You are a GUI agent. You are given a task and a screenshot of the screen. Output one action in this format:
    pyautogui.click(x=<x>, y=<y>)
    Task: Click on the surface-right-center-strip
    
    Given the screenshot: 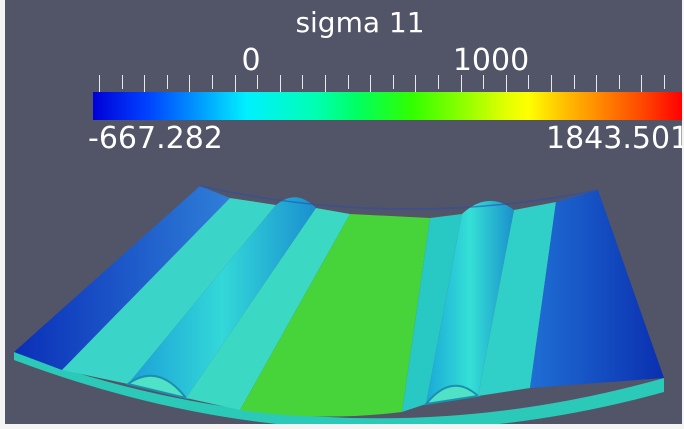 What is the action you would take?
    pyautogui.click(x=432, y=313)
    